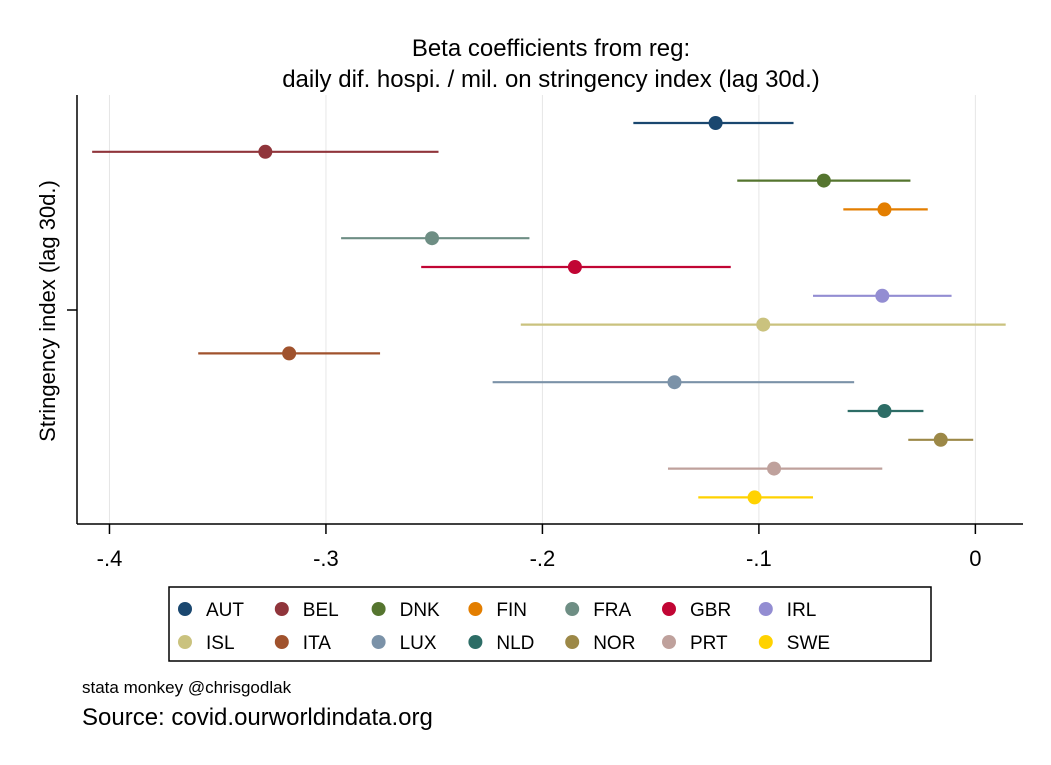 The image size is (1051, 765). What do you see at coordinates (110, 558) in the screenshot?
I see `x-tick-label: -.4` at bounding box center [110, 558].